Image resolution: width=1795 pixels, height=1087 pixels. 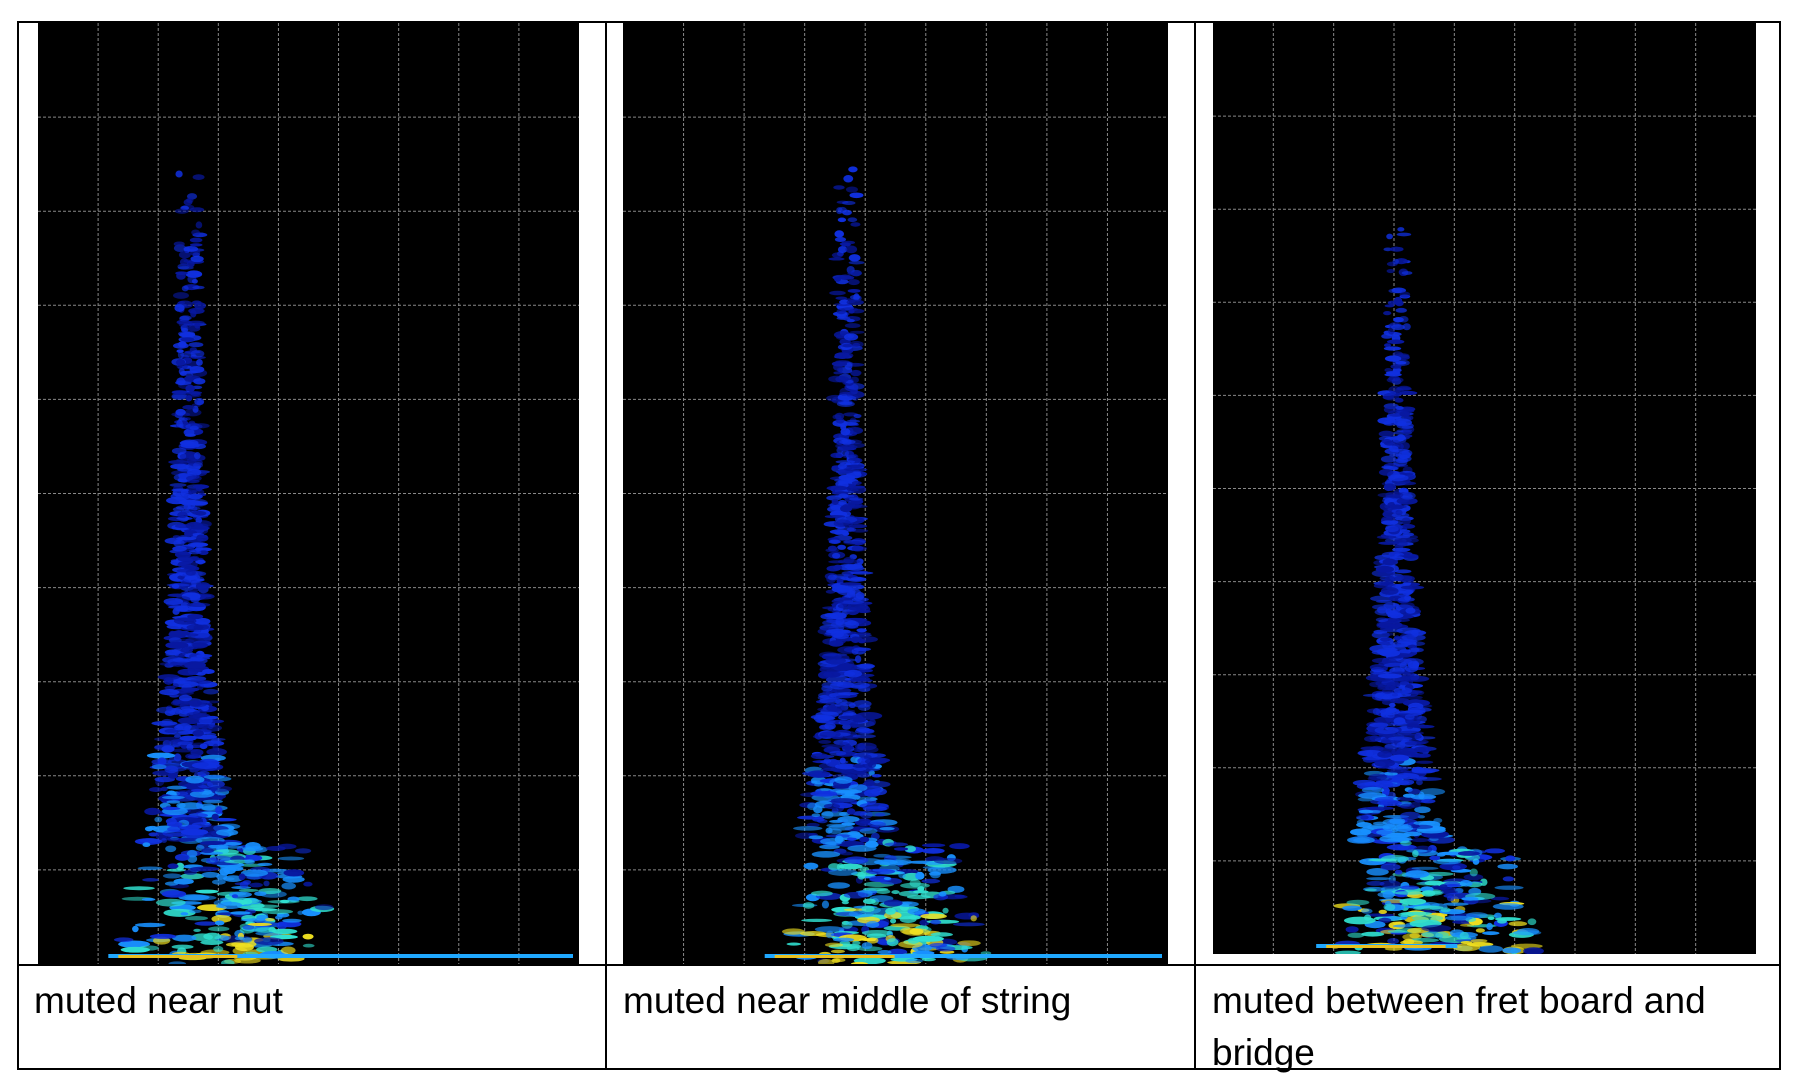 What do you see at coordinates (178, 956) in the screenshot?
I see `fundamental-core` at bounding box center [178, 956].